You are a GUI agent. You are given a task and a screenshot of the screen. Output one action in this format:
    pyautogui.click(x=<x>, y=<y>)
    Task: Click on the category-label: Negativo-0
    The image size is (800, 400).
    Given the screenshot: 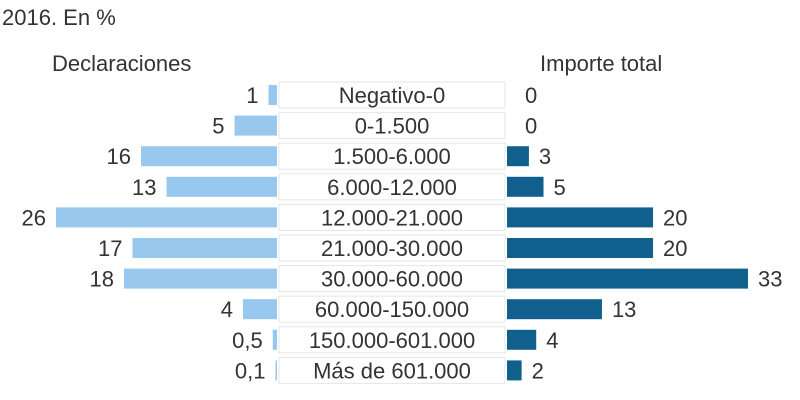 What is the action you would take?
    pyautogui.click(x=392, y=95)
    